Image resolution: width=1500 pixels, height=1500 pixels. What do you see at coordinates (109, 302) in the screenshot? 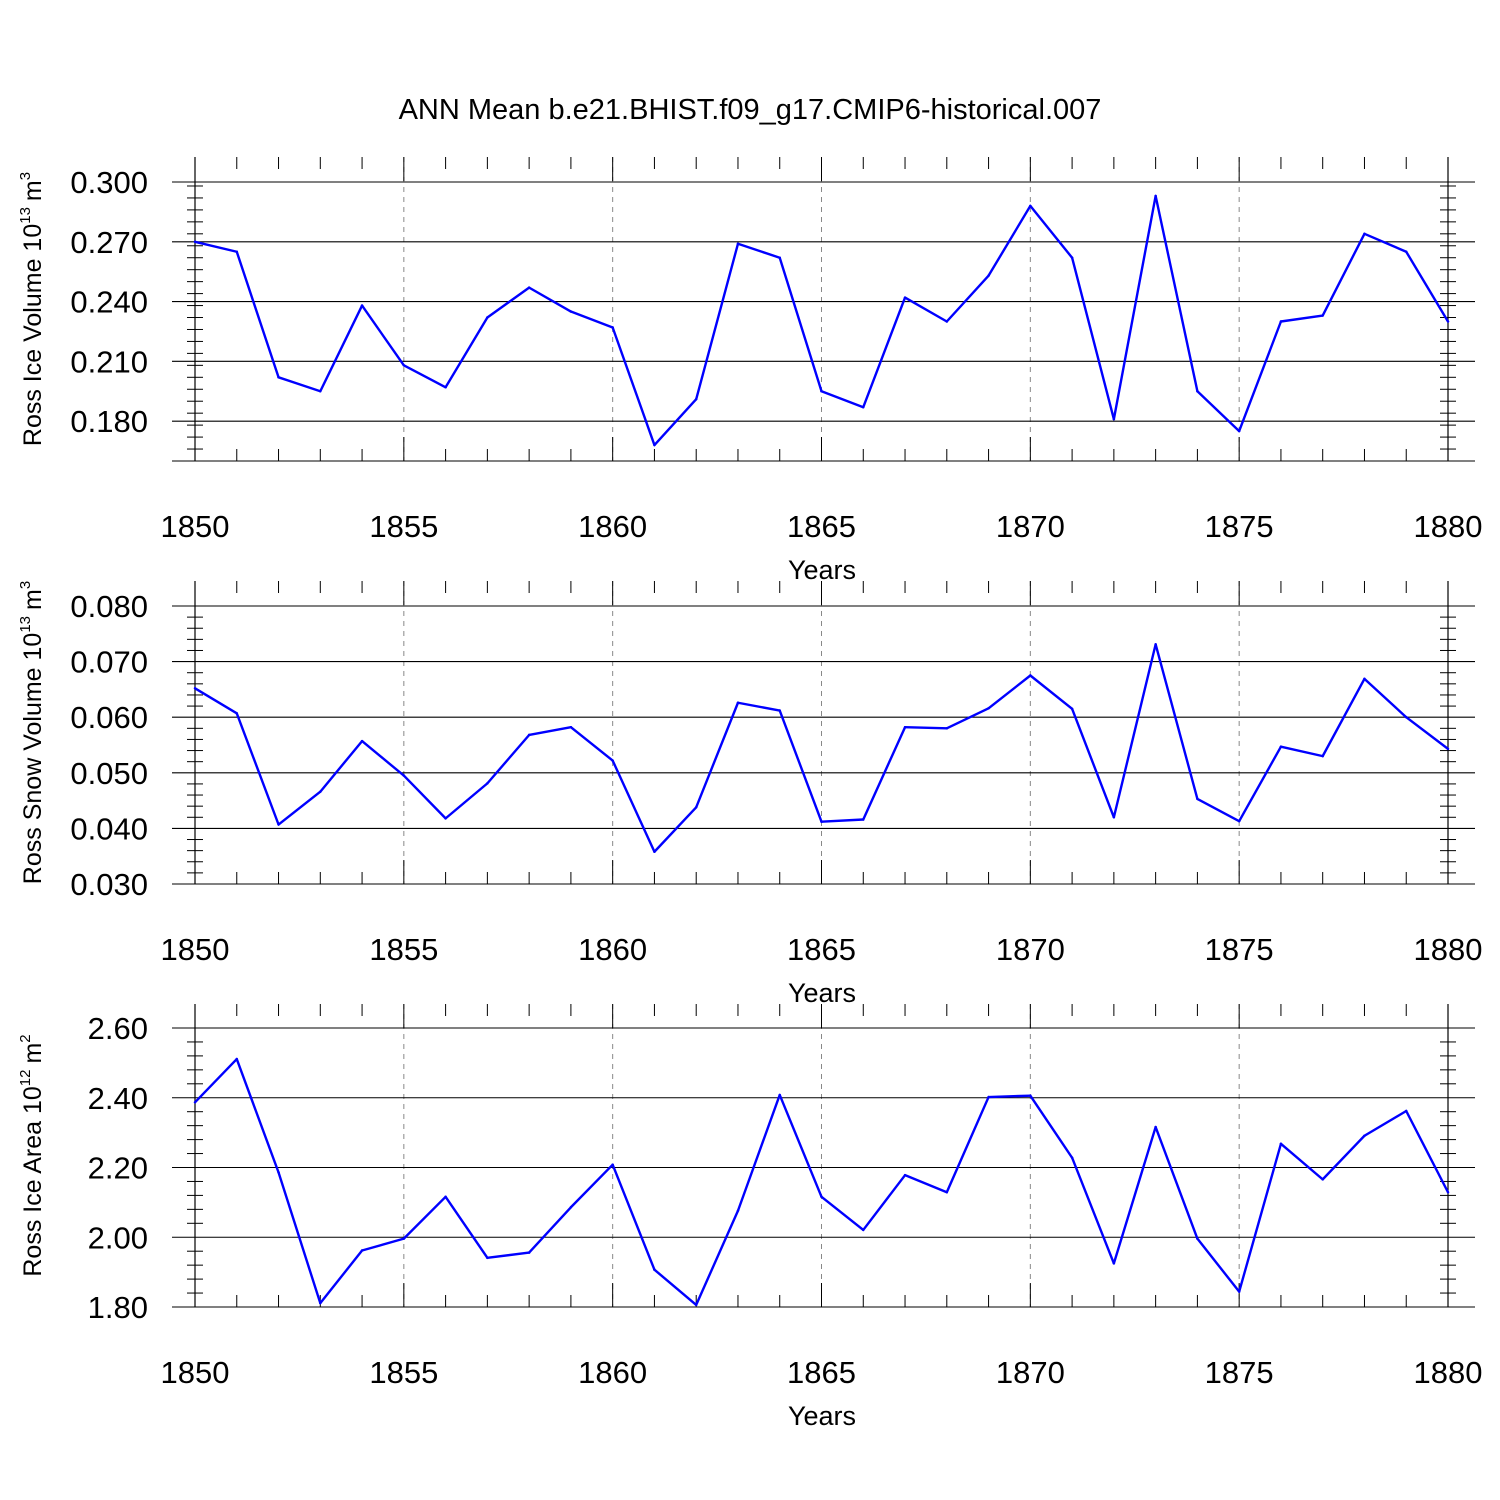
I see `y-tick-label: 0.240` at bounding box center [109, 302].